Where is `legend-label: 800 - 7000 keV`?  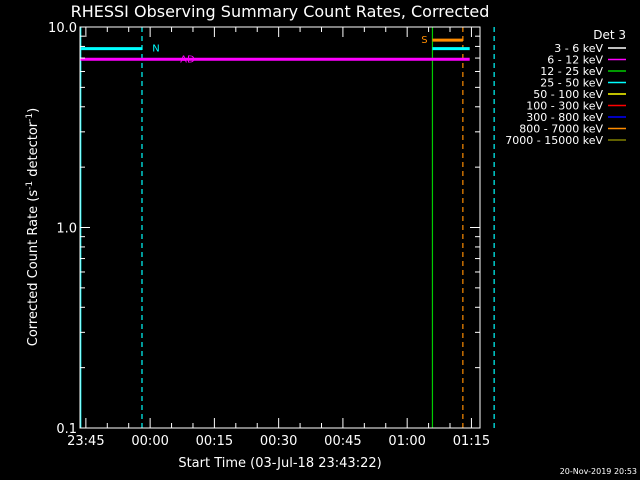 legend-label: 800 - 7000 keV is located at coordinates (561, 129).